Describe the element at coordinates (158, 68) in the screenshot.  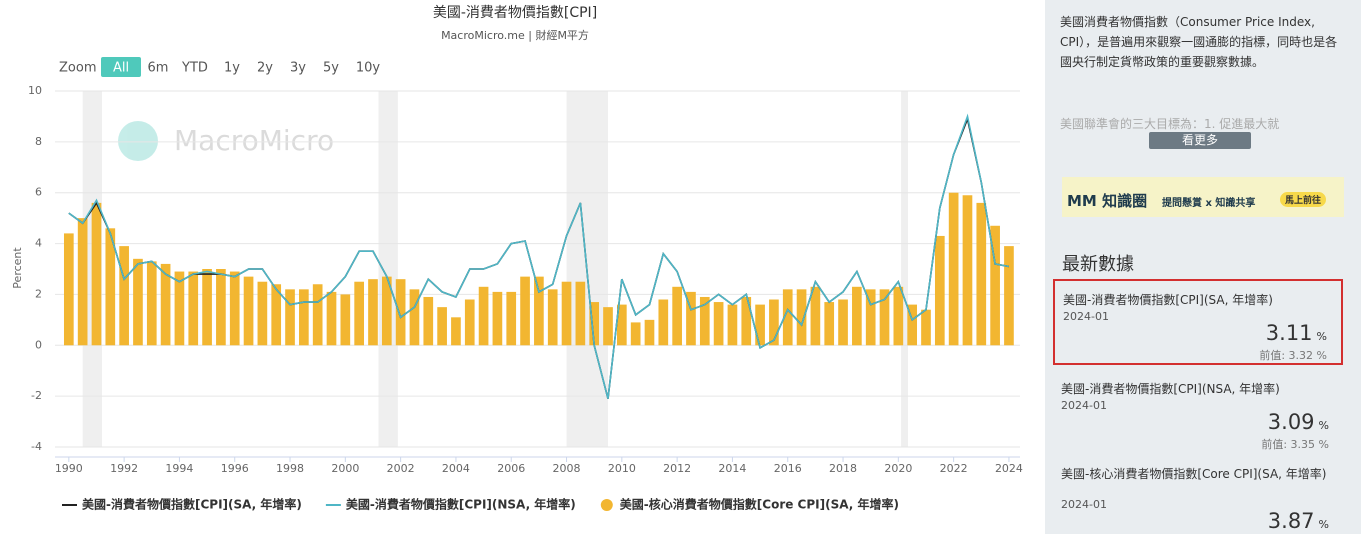
I see `zoom-button: 6m` at that location.